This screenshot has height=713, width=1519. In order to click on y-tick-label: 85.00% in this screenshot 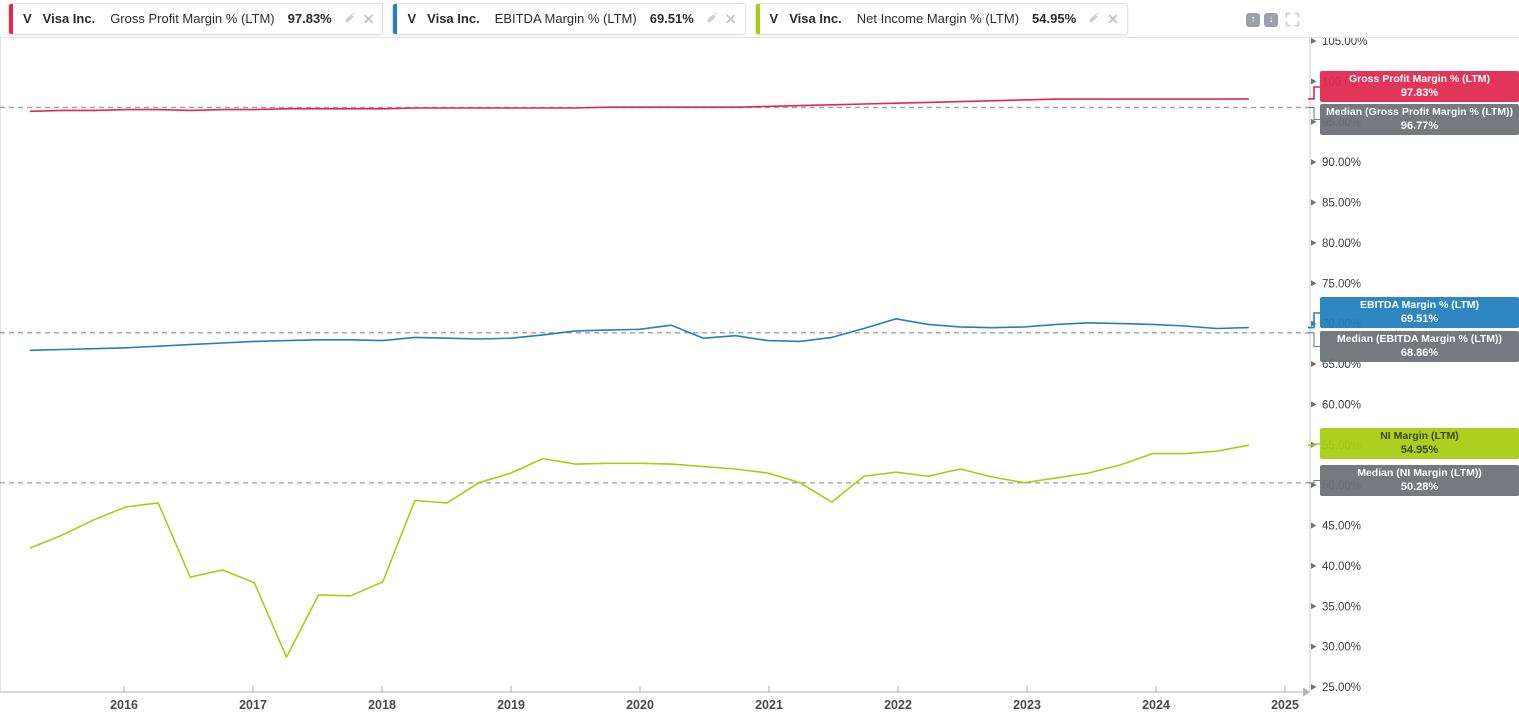, I will do `click(1341, 204)`.